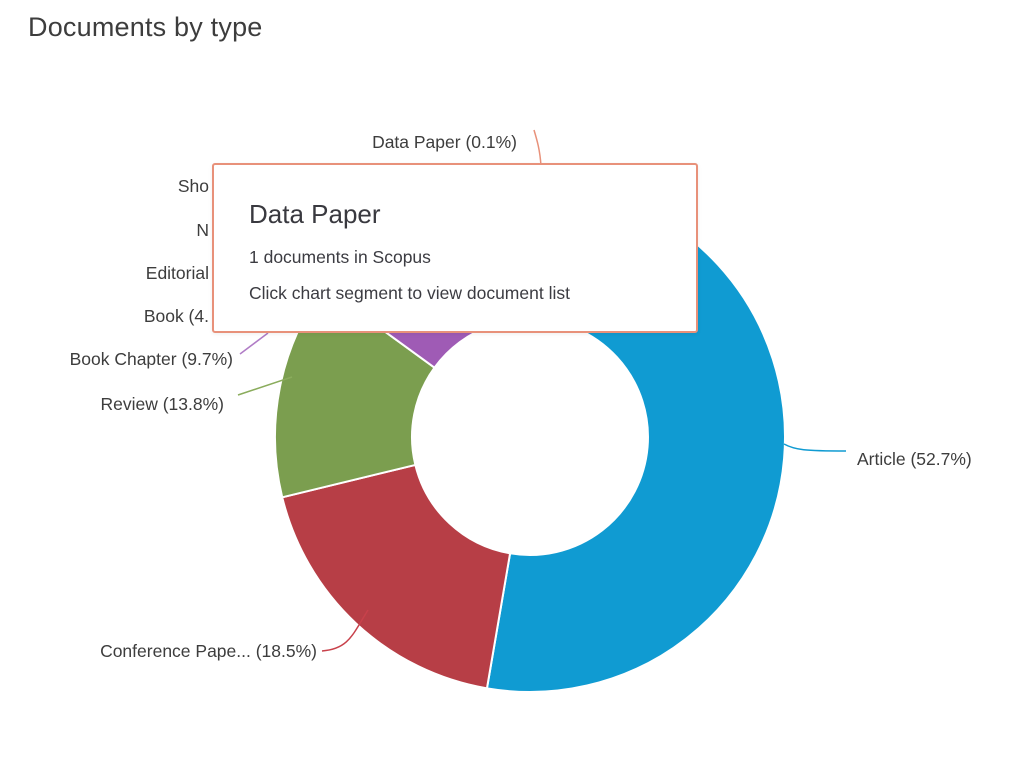  I want to click on leader-line-review, so click(265, 386).